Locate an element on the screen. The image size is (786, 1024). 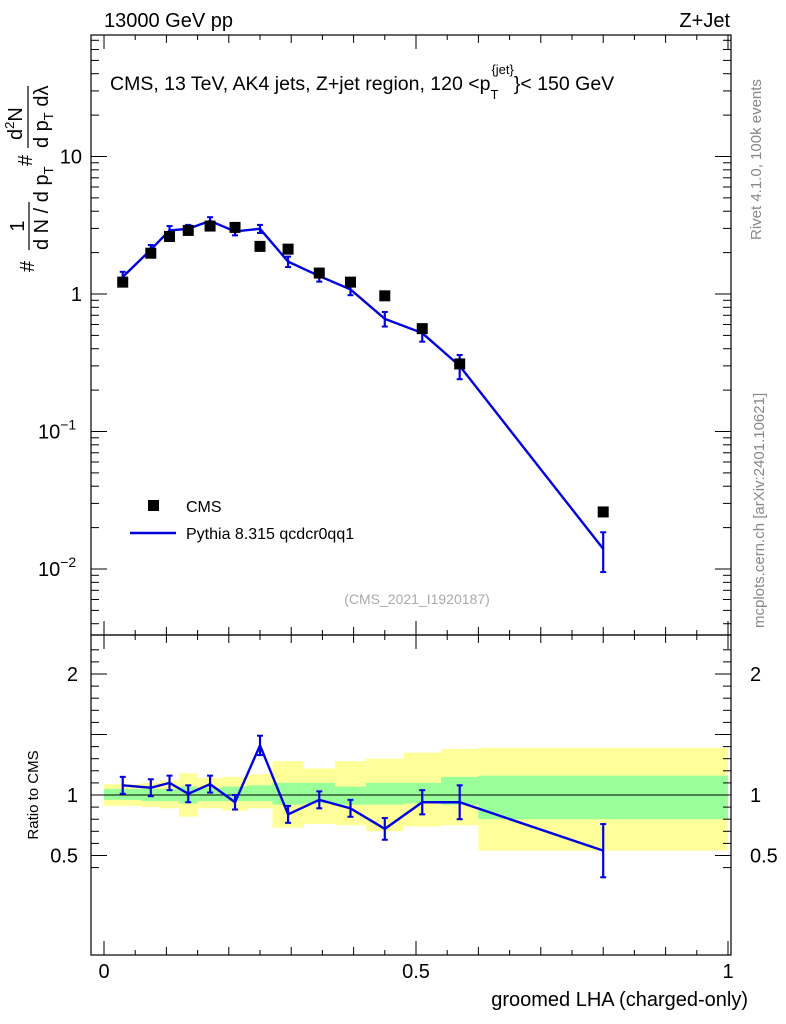
ratio-mc-series is located at coordinates (363, 806).